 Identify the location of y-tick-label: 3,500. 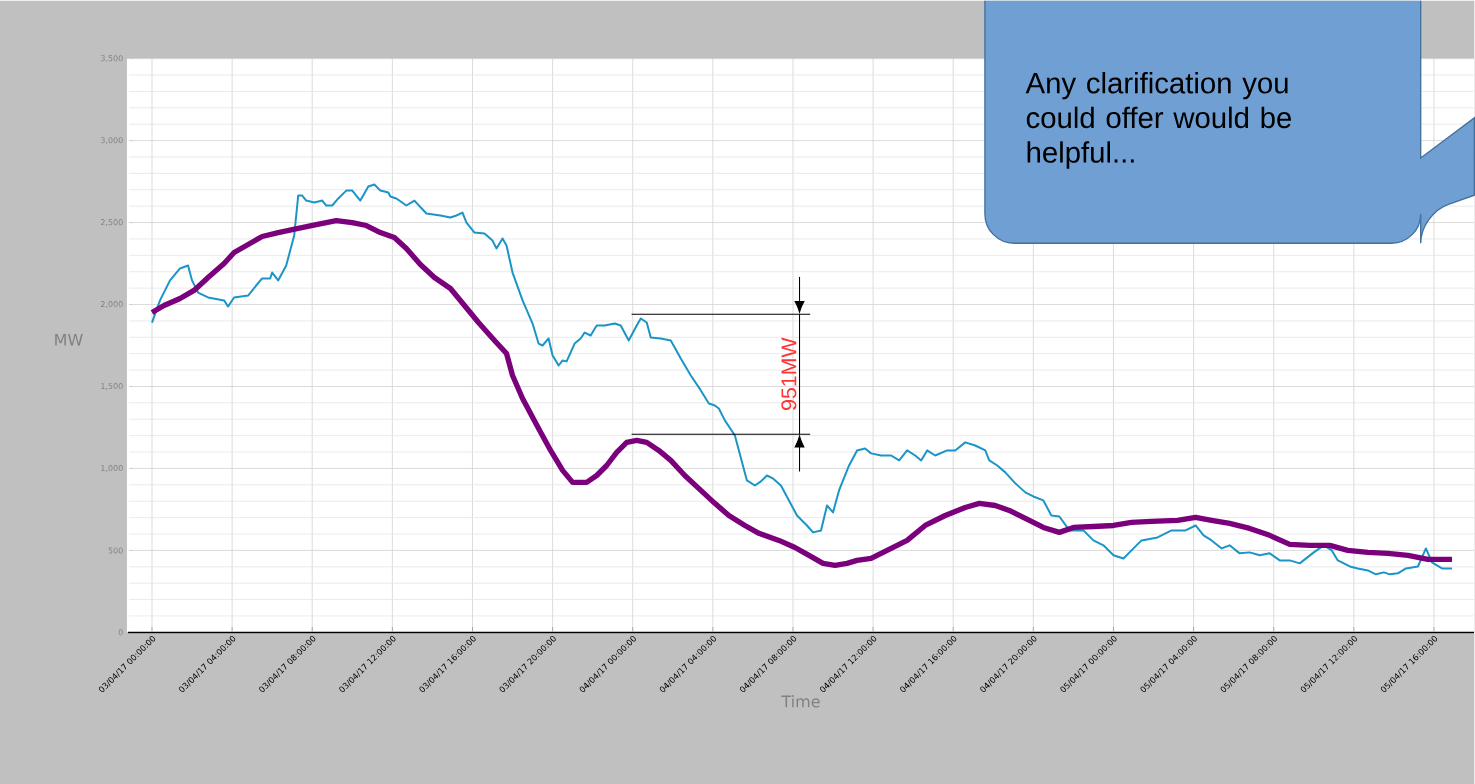
(111, 58).